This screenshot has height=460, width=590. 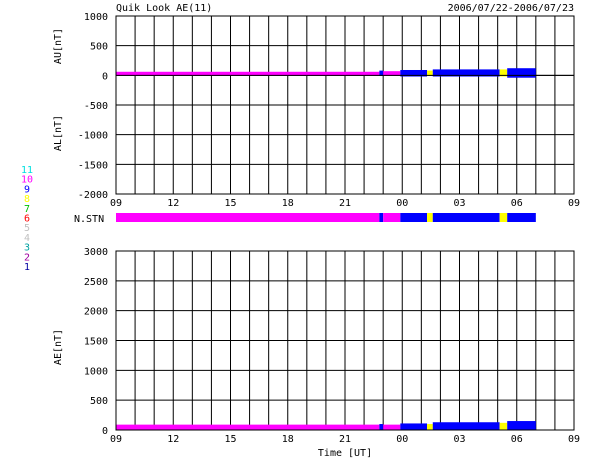 I want to click on legend-station-number: 5, so click(x=27, y=228).